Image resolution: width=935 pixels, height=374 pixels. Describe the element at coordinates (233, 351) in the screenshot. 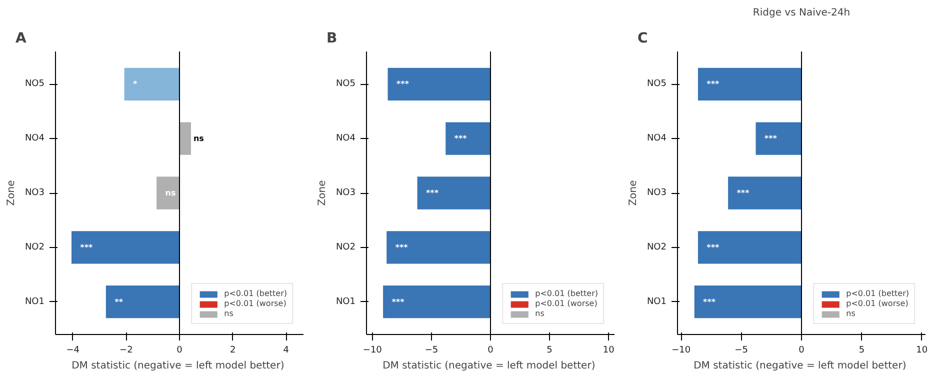

I see `x-tick-label: 2` at that location.